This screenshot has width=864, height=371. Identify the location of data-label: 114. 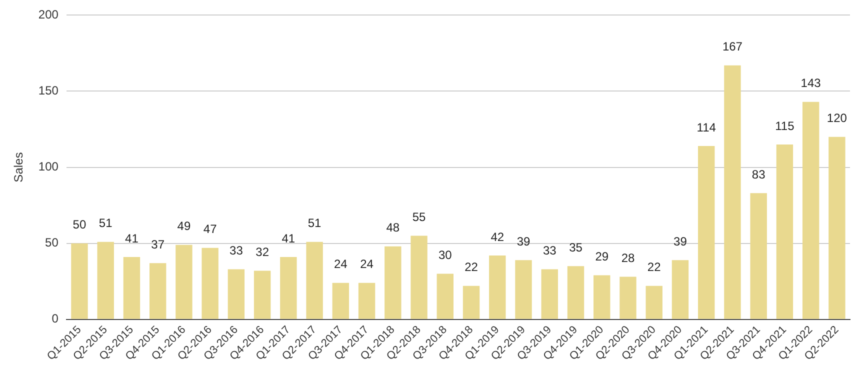
(706, 127).